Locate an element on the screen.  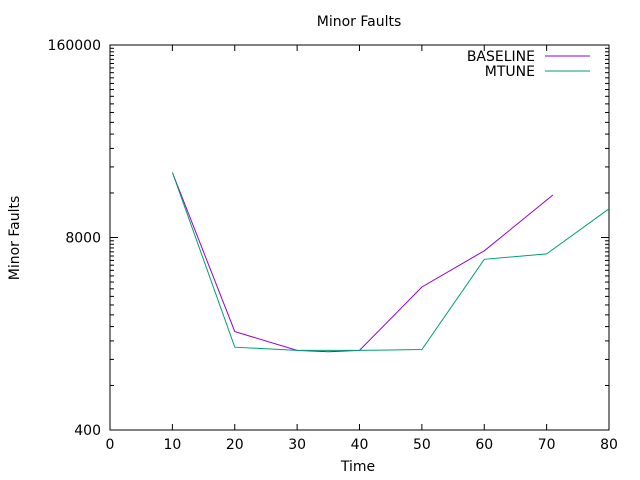
x-tick-label: 20 is located at coordinates (235, 445).